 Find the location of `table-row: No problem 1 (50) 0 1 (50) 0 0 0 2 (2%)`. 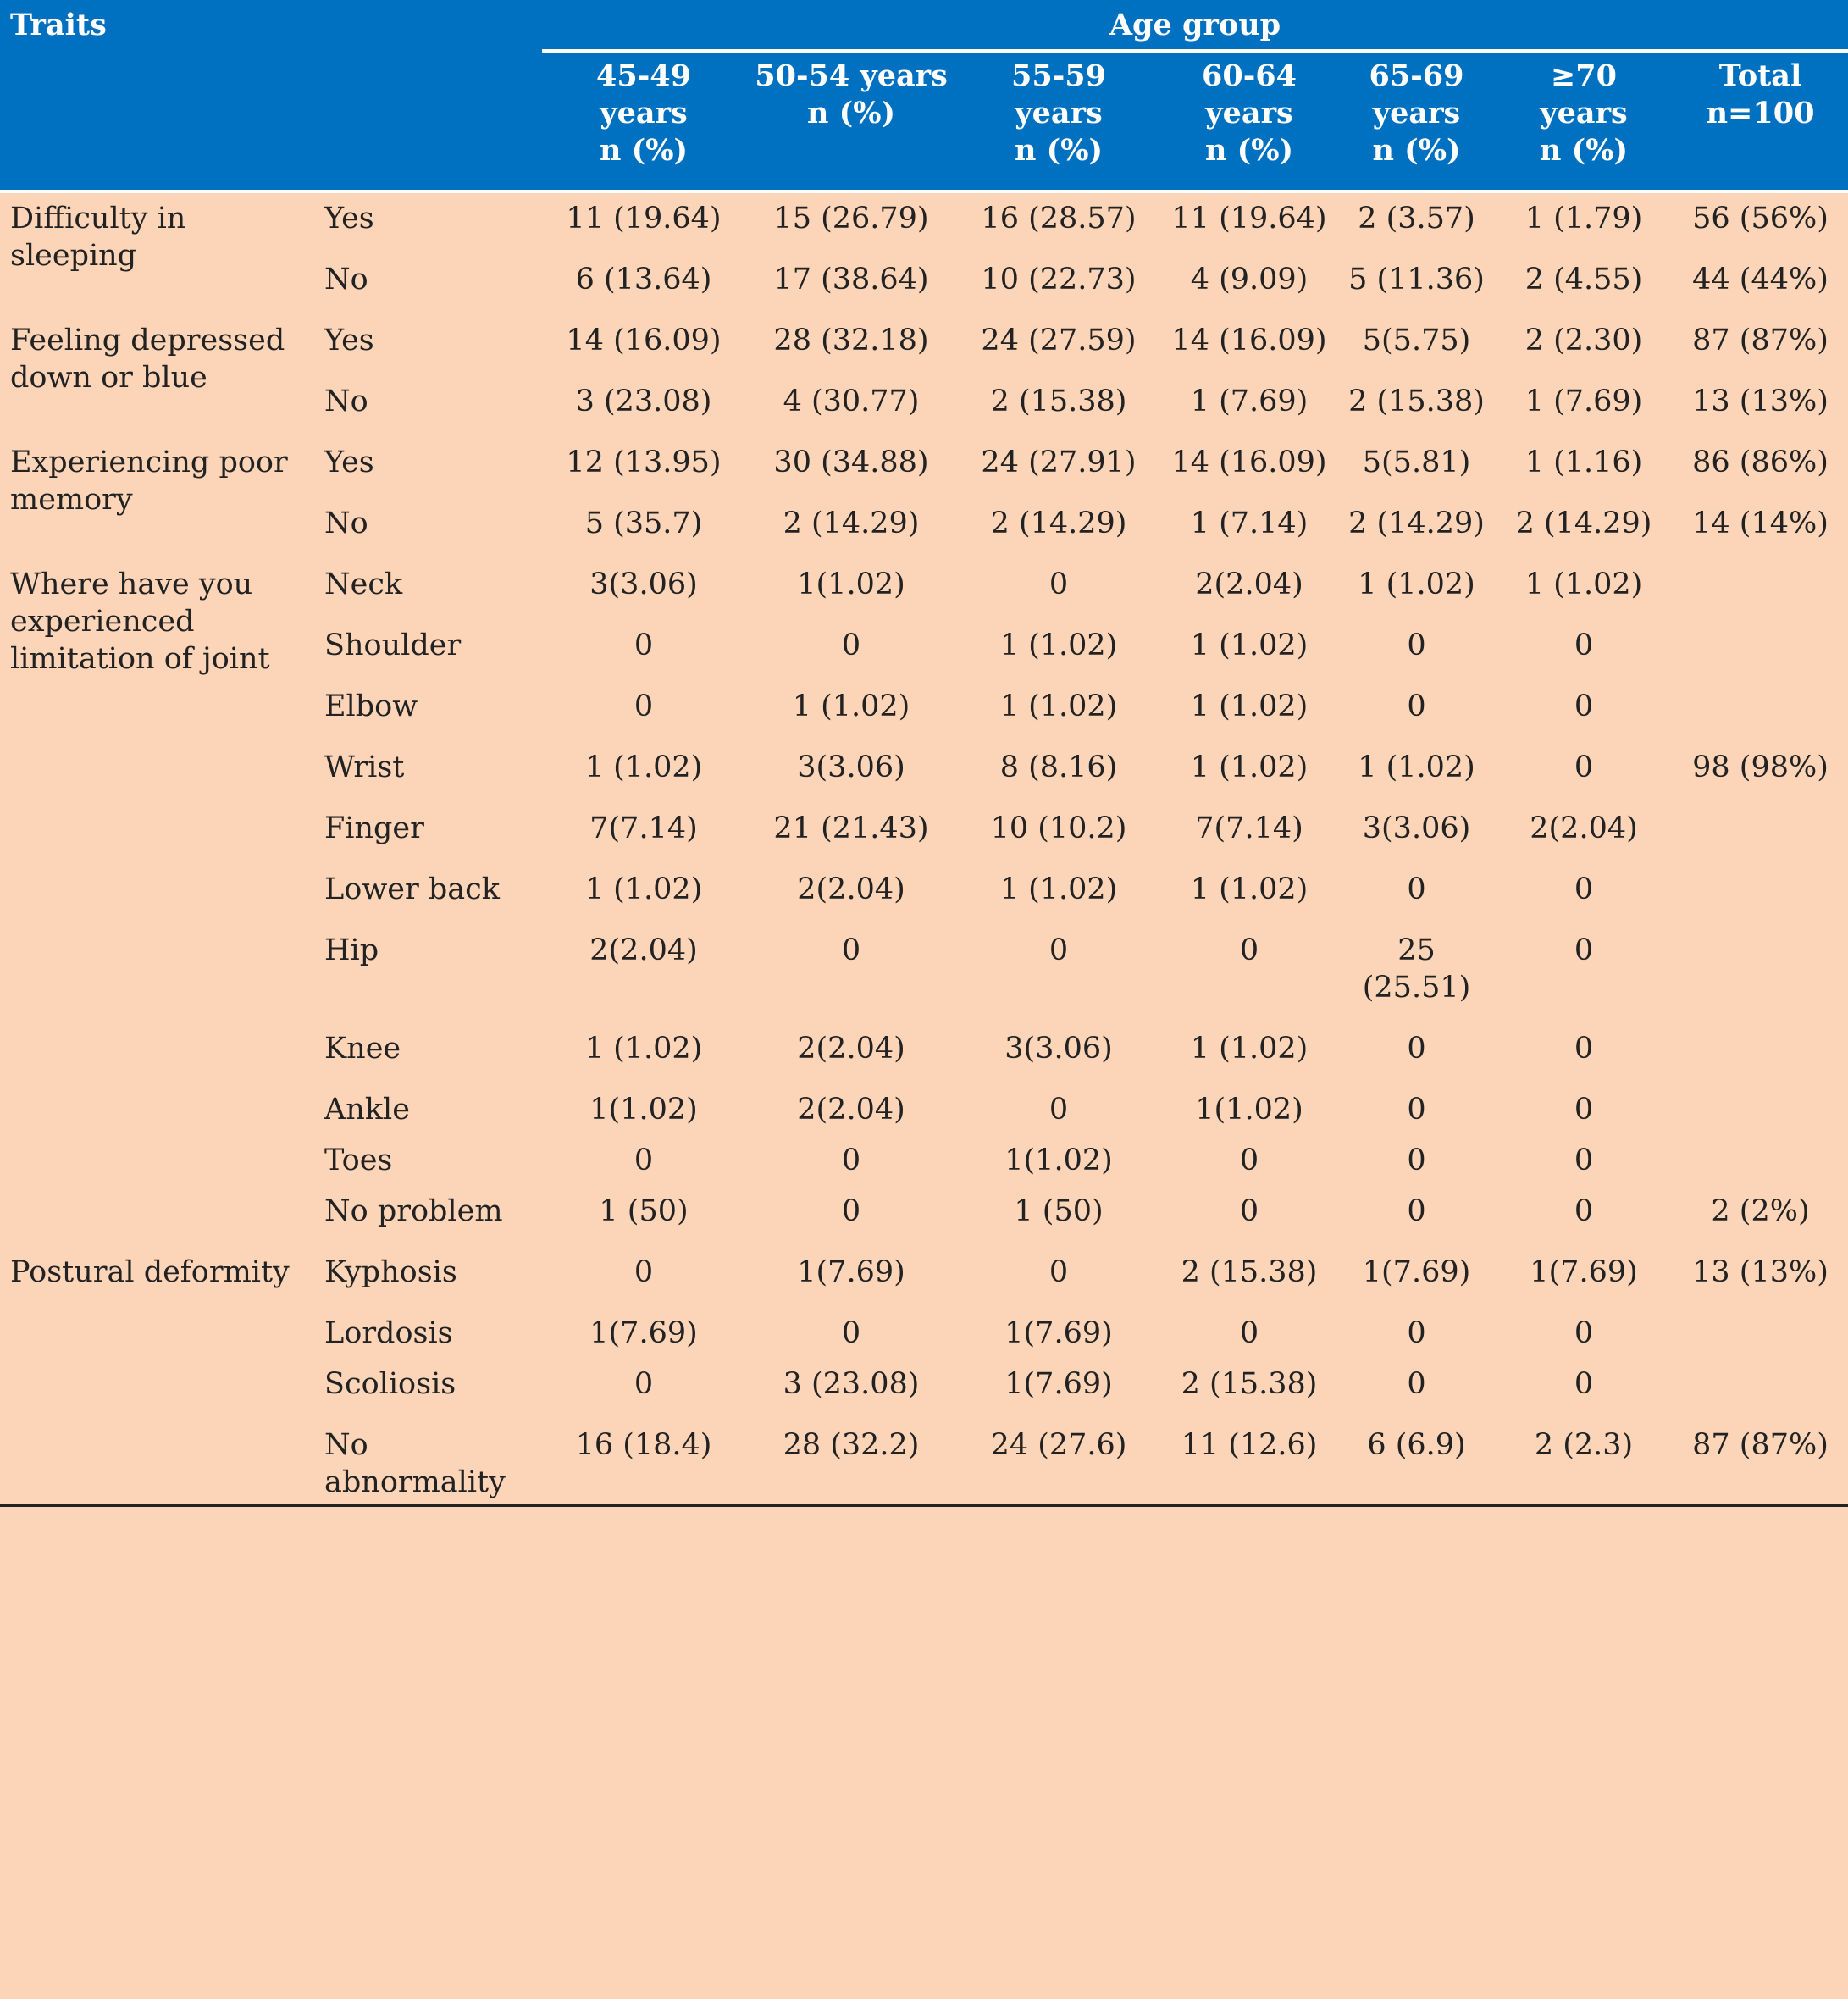

table-row: No problem 1 (50) 0 1 (50) 0 0 0 2 (2%) is located at coordinates (924, 1216).